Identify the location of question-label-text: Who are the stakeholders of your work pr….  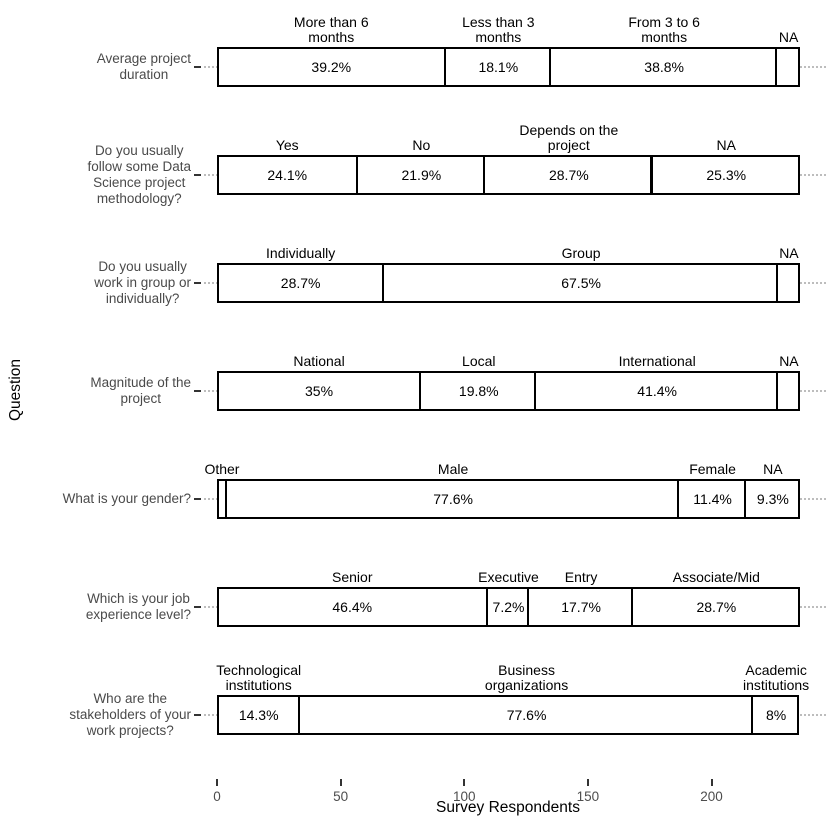
(130, 714).